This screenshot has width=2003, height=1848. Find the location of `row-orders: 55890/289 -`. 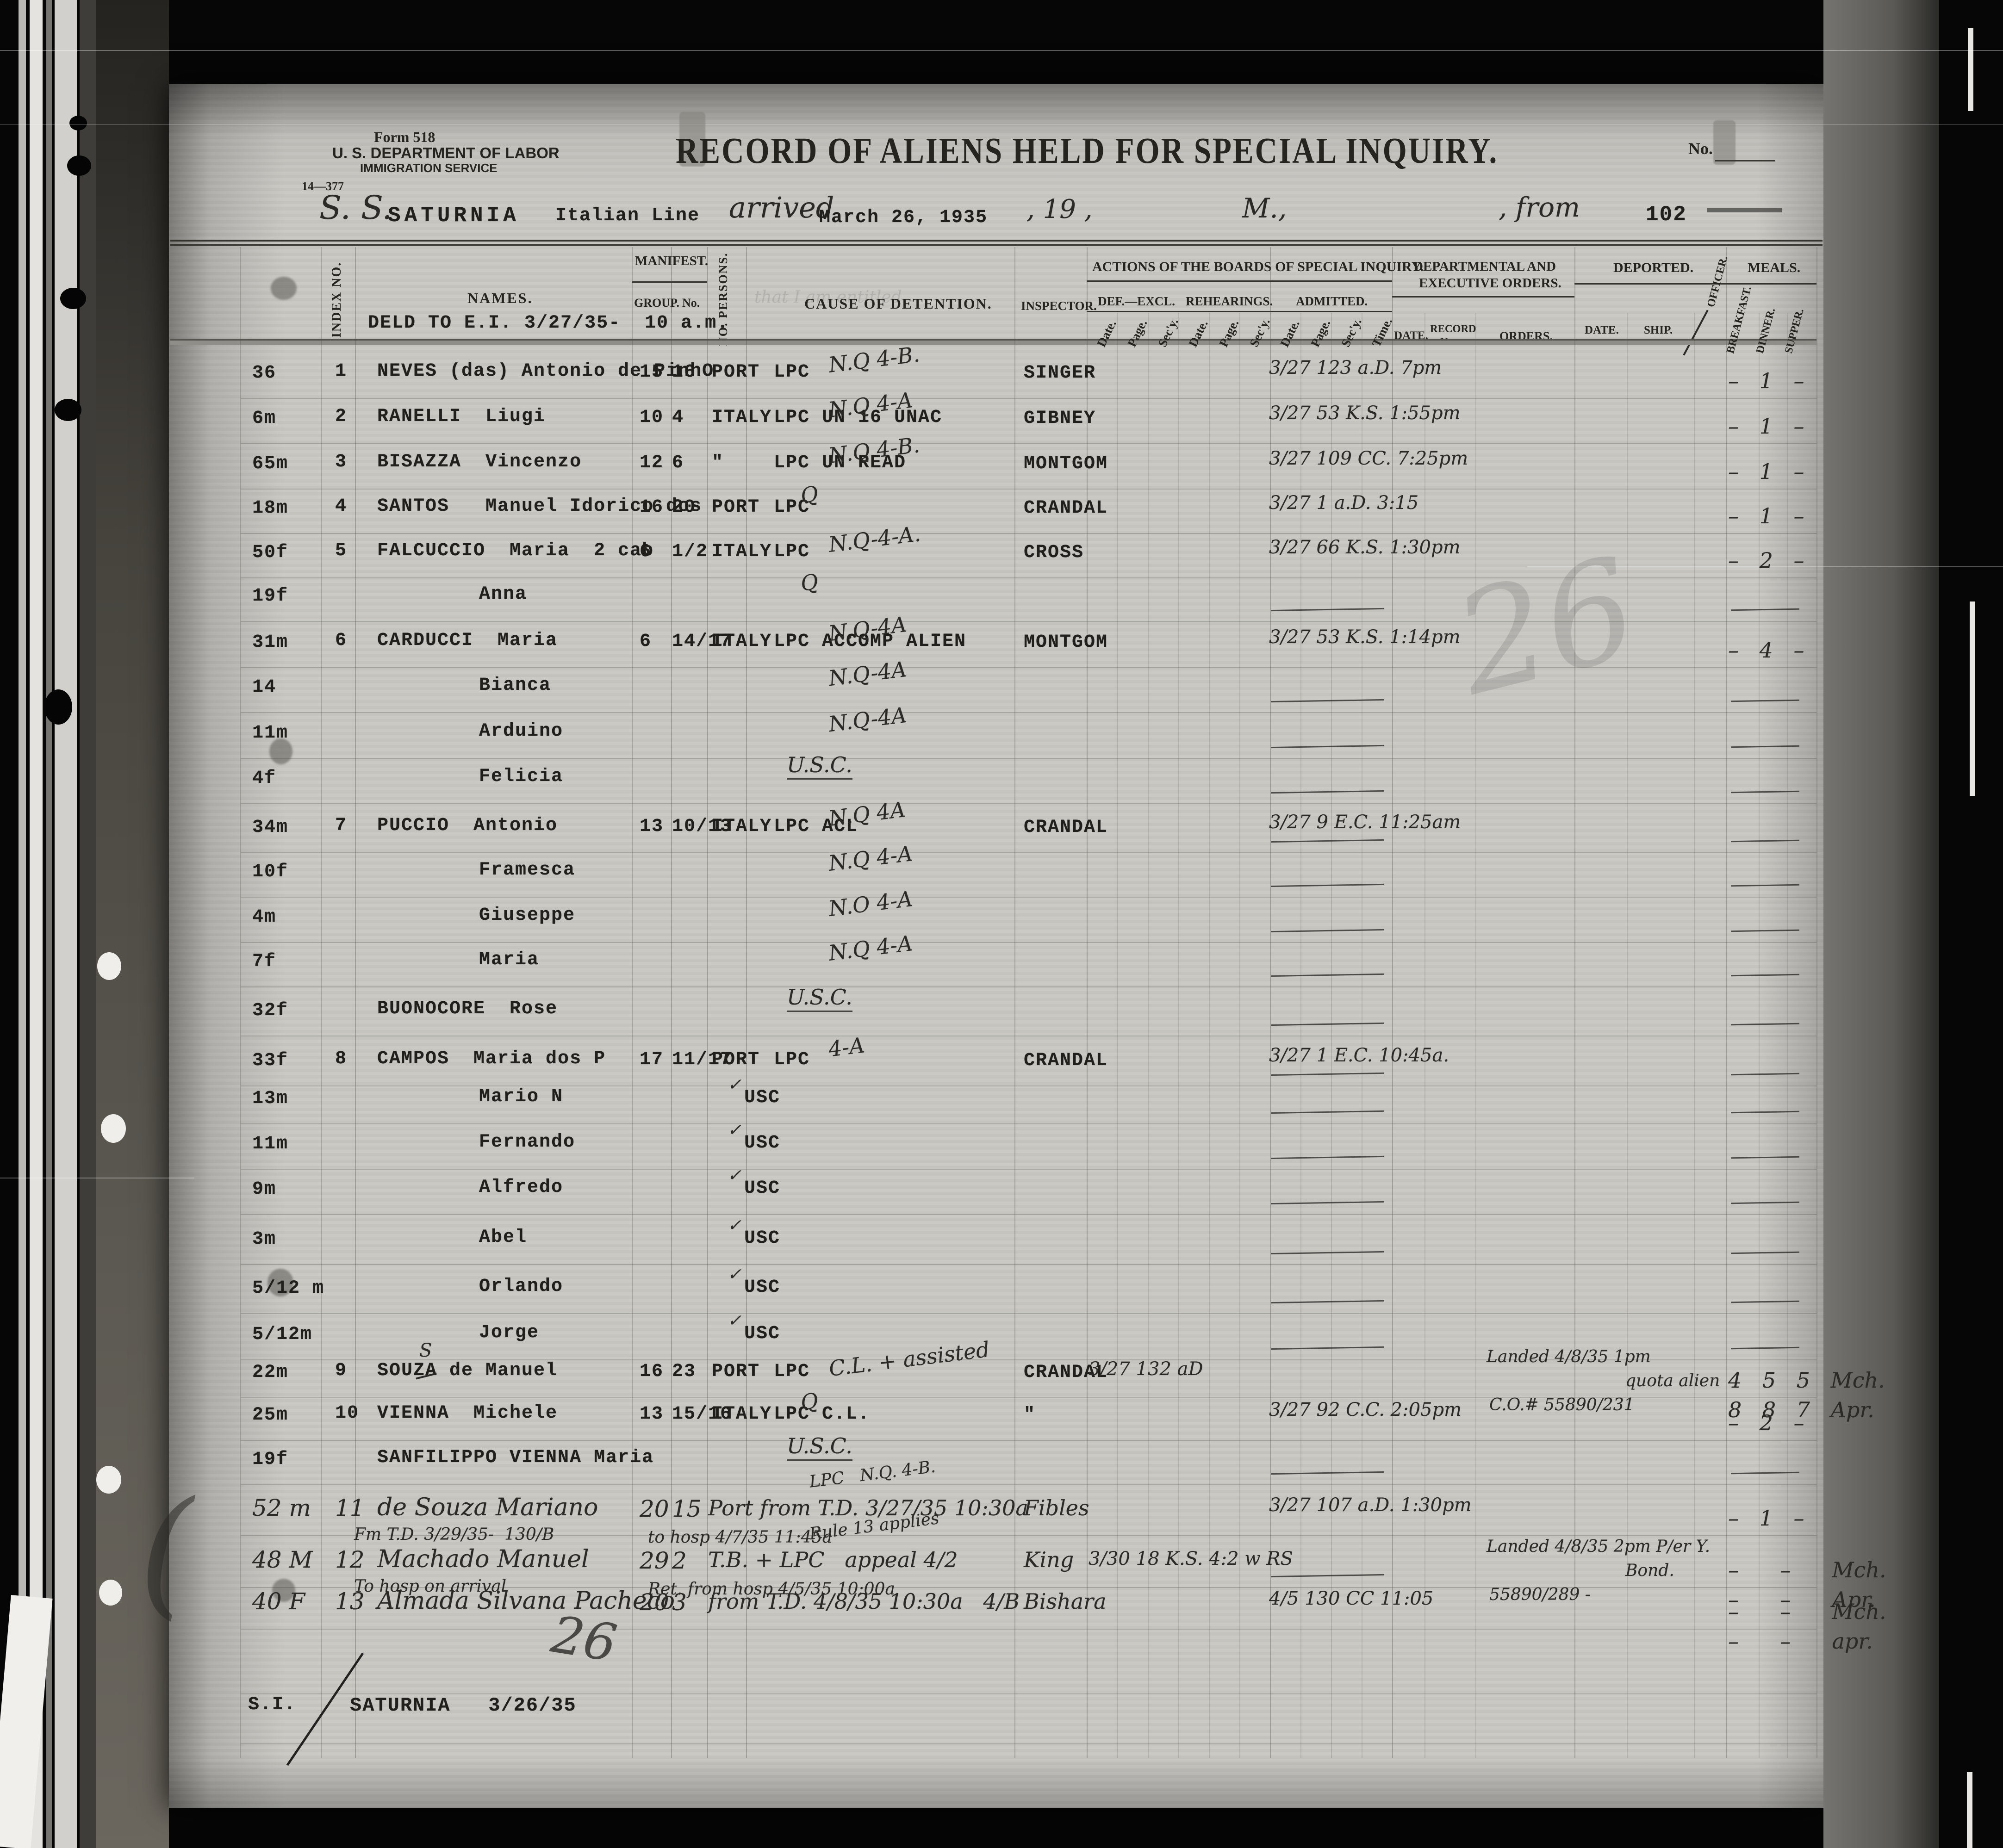

row-orders: 55890/289 - is located at coordinates (1540, 1594).